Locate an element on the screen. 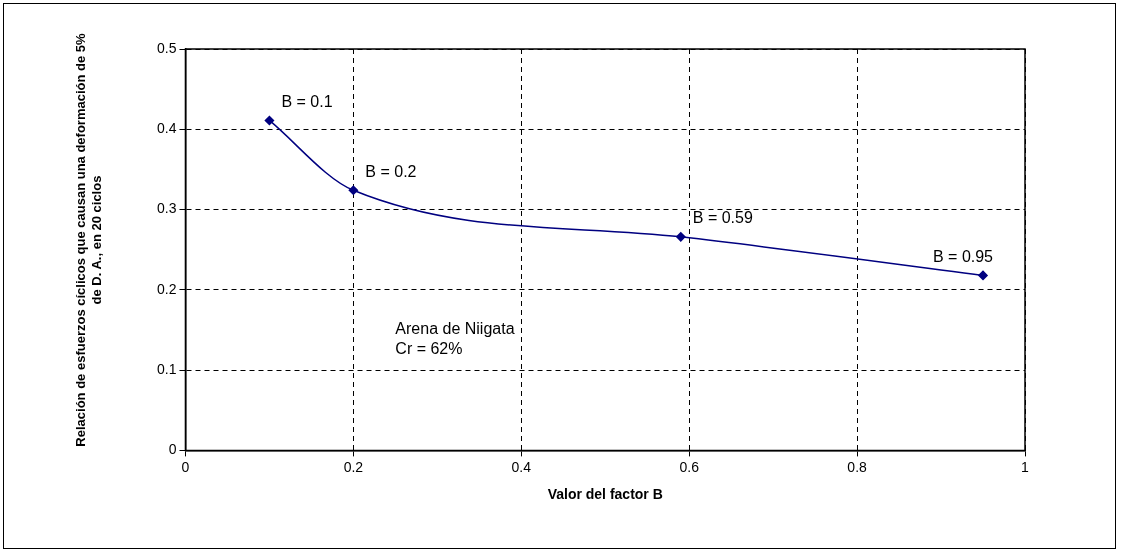 This screenshot has height=554, width=1121. annotation: B = 0.95 is located at coordinates (963, 256).